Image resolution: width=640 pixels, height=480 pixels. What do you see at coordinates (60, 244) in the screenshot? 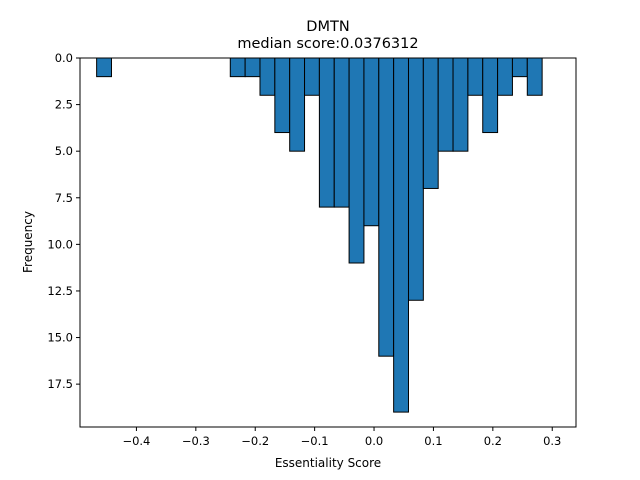
I see `y-tick-label: 10.0` at bounding box center [60, 244].